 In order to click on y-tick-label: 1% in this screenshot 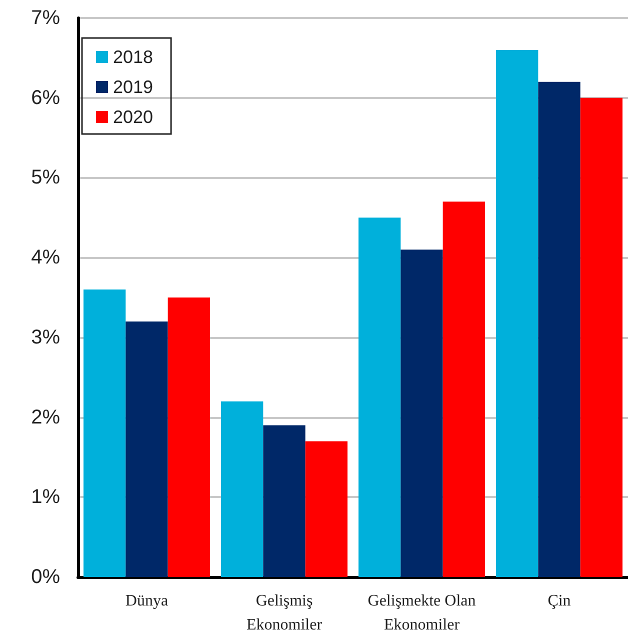, I will do `click(45, 497)`.